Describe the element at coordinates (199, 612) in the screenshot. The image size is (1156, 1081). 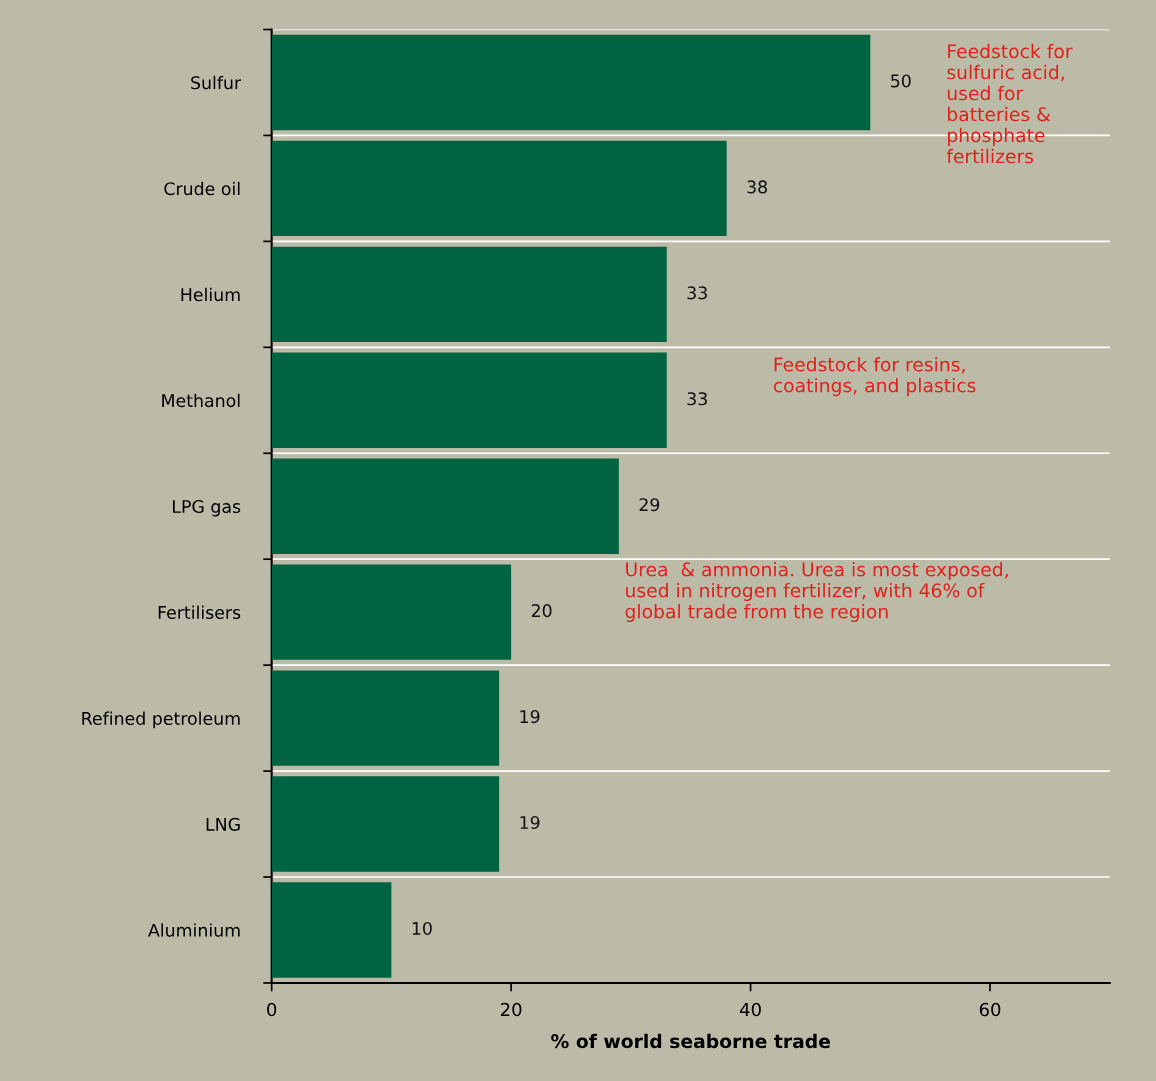
I see `y-tick-label: Fertilisers` at that location.